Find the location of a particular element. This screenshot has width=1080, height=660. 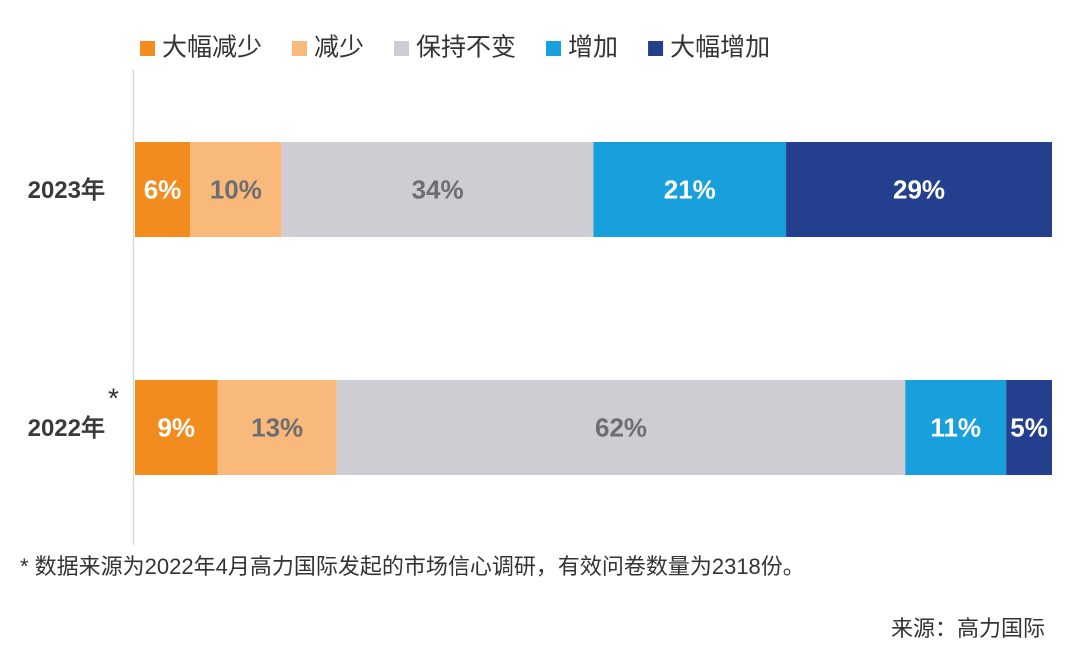

value-label: 34% is located at coordinates (438, 189).